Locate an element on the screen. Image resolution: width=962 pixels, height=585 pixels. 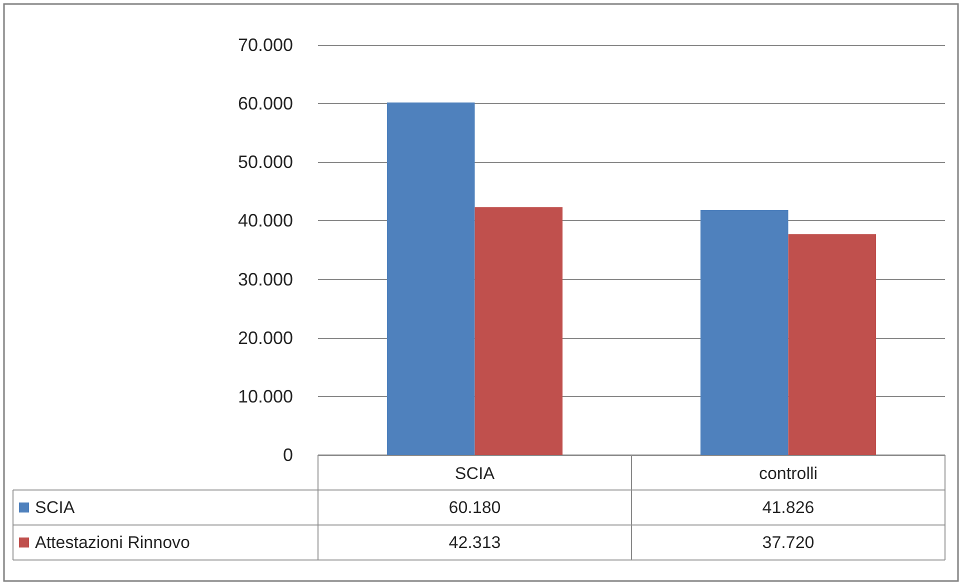
data-label: 37.720 is located at coordinates (788, 542).